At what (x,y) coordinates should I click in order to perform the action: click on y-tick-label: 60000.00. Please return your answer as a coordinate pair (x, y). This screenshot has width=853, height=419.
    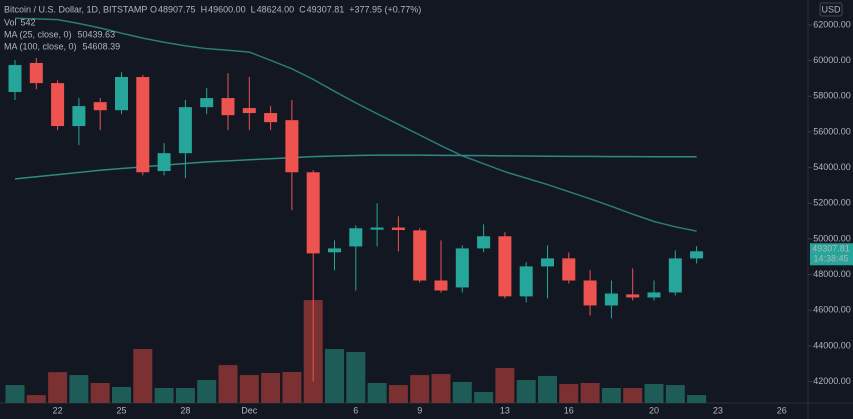
    Looking at the image, I should click on (832, 60).